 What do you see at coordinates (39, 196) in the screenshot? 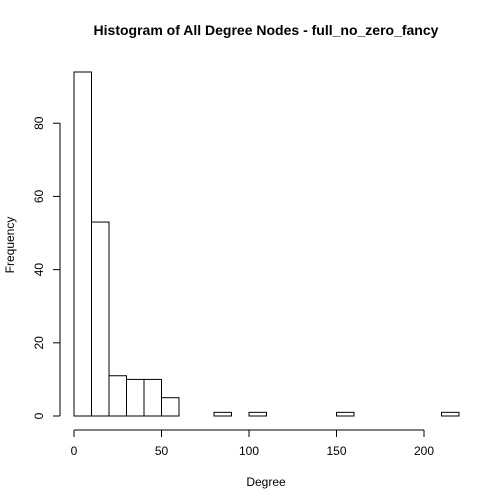
I see `y-tick-label: 60` at bounding box center [39, 196].